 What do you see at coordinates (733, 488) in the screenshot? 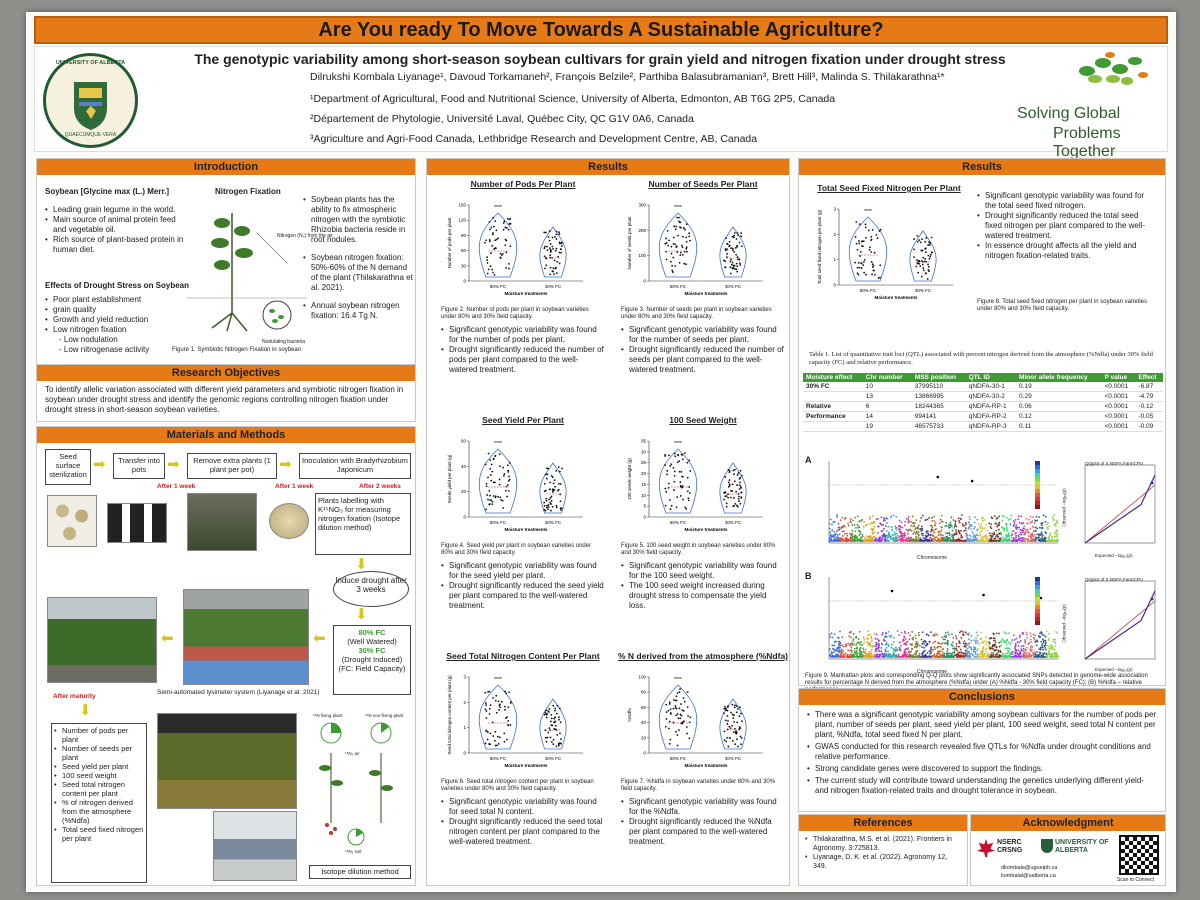
I see `violin-shape` at bounding box center [733, 488].